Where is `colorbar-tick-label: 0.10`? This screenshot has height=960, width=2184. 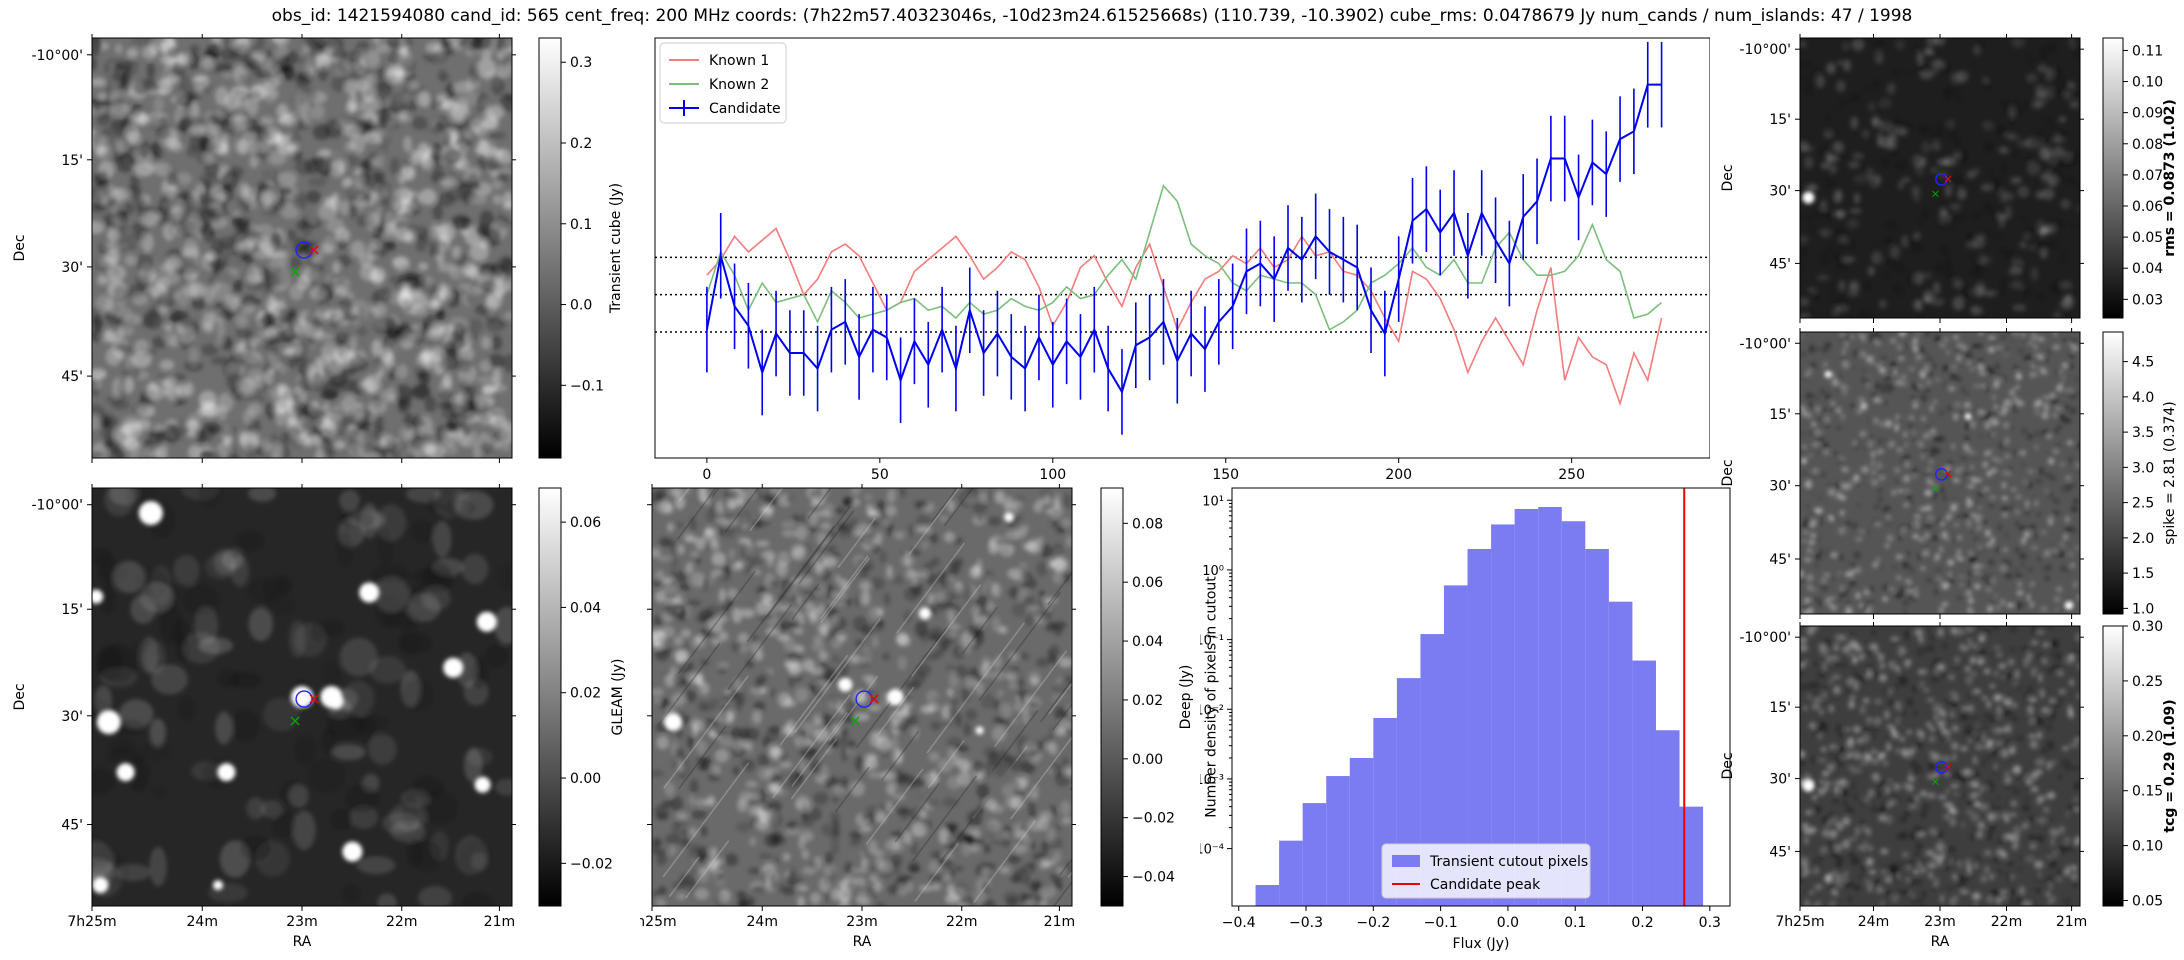
colorbar-tick-label: 0.10 is located at coordinates (2147, 83).